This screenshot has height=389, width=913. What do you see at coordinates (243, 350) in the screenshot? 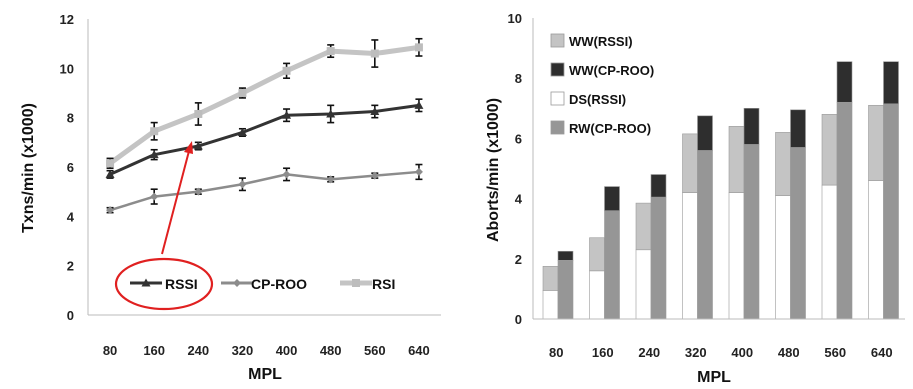
I see `left-x-tick-label: 320` at bounding box center [243, 350].